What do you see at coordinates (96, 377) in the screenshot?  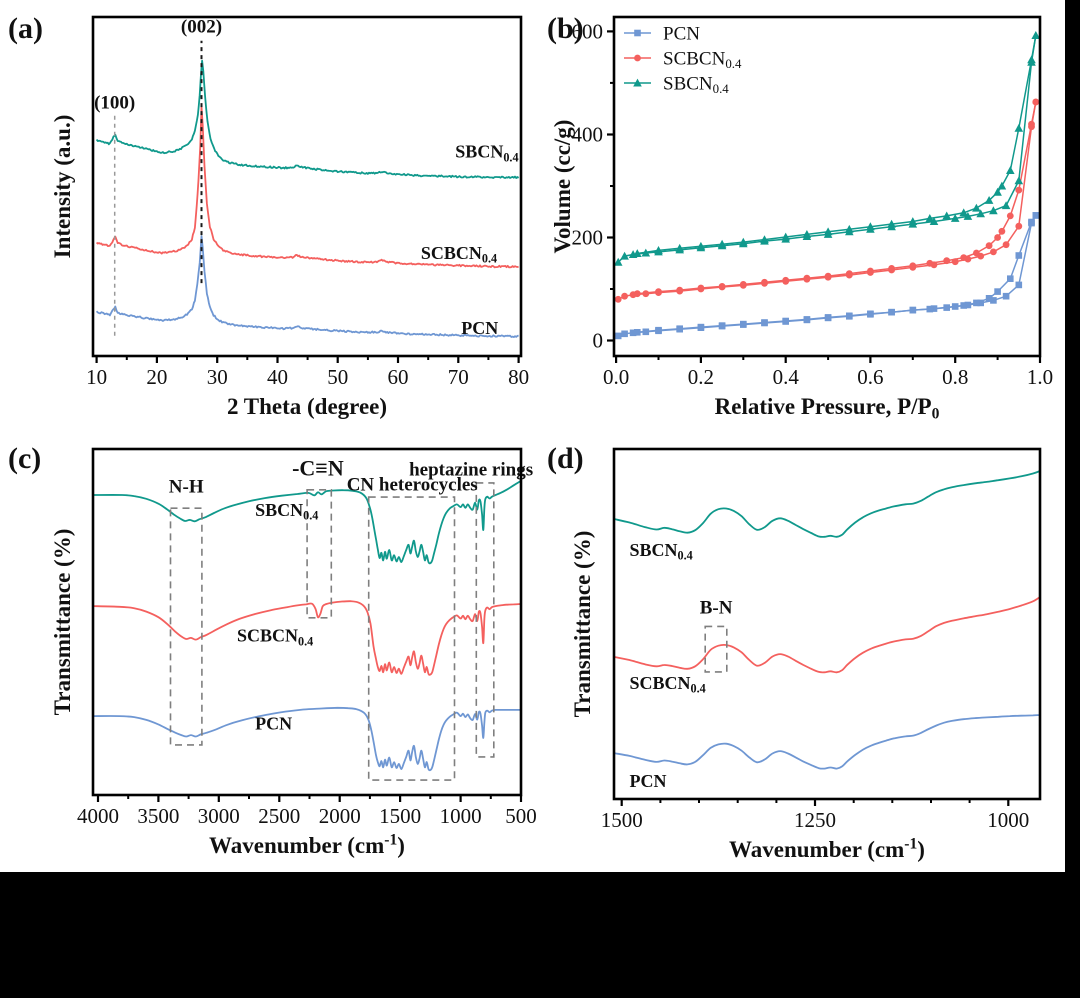 I see `x-tick-label: 10` at bounding box center [96, 377].